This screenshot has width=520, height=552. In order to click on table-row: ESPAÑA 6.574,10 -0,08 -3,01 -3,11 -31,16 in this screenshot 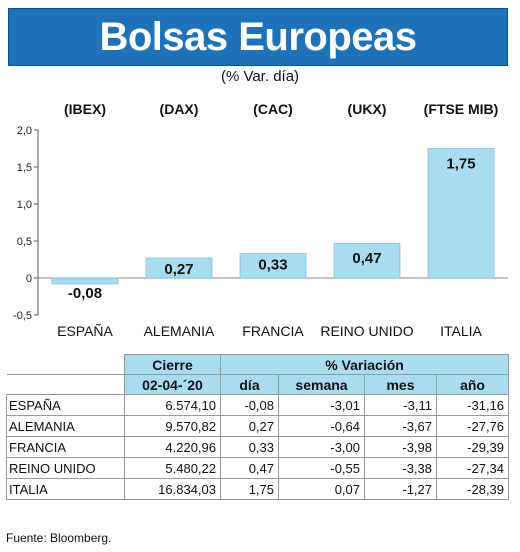, I will do `click(258, 405)`.